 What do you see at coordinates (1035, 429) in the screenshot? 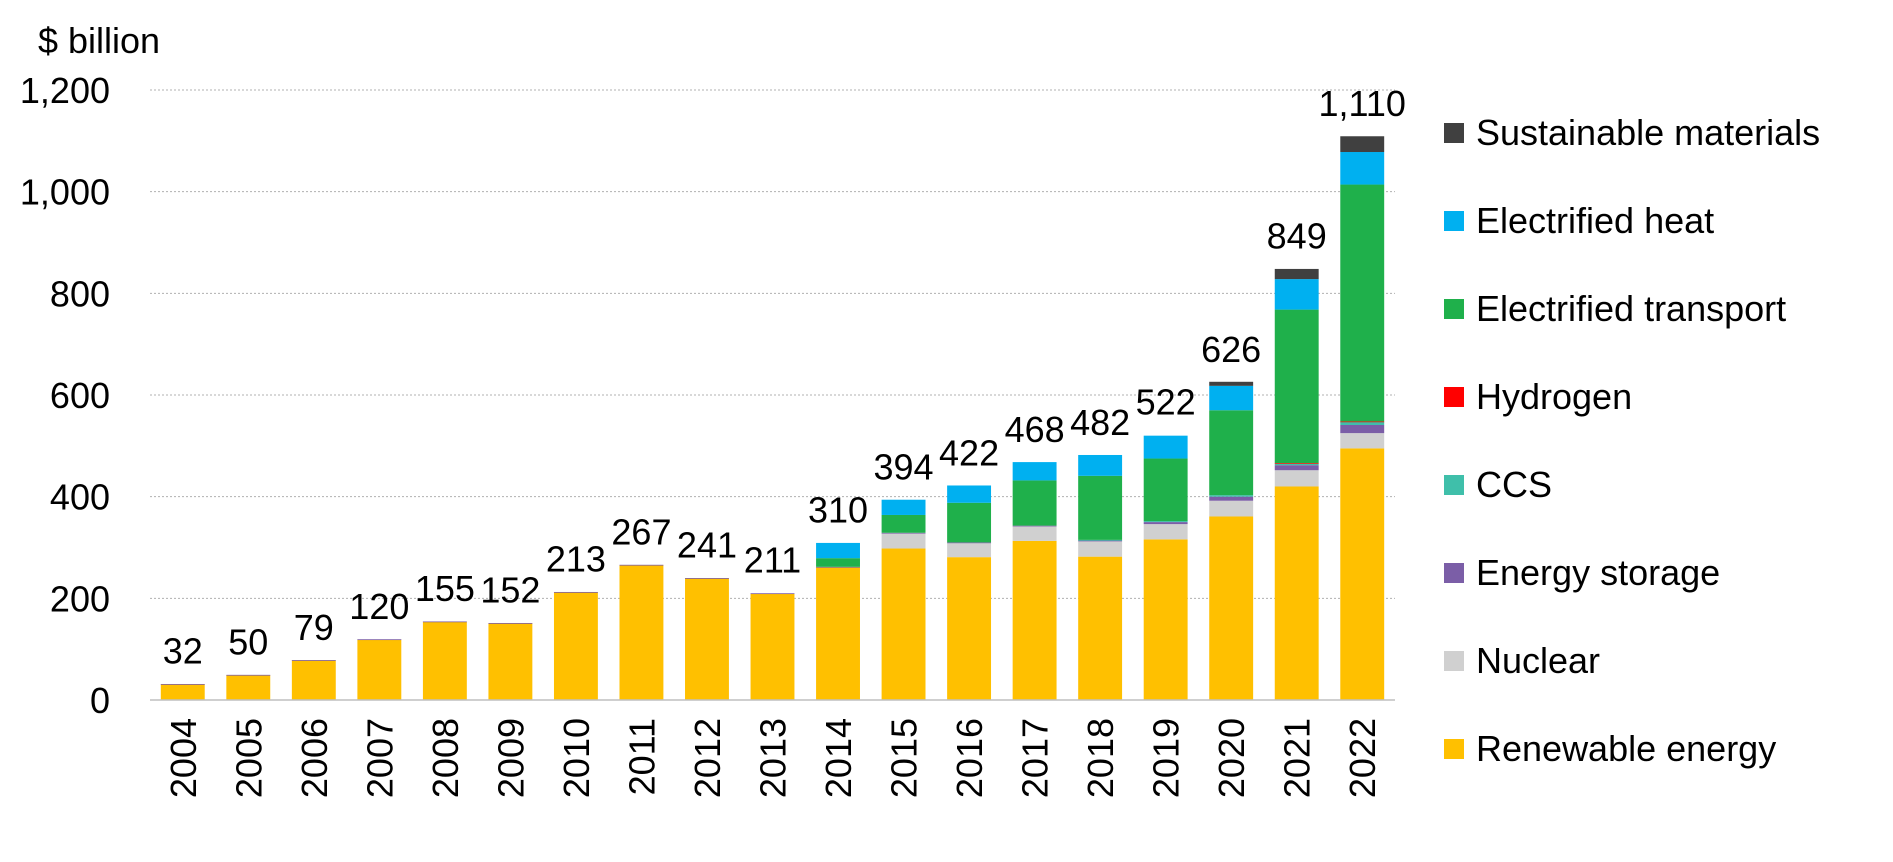
I see `total-data-label: 468` at bounding box center [1035, 429].